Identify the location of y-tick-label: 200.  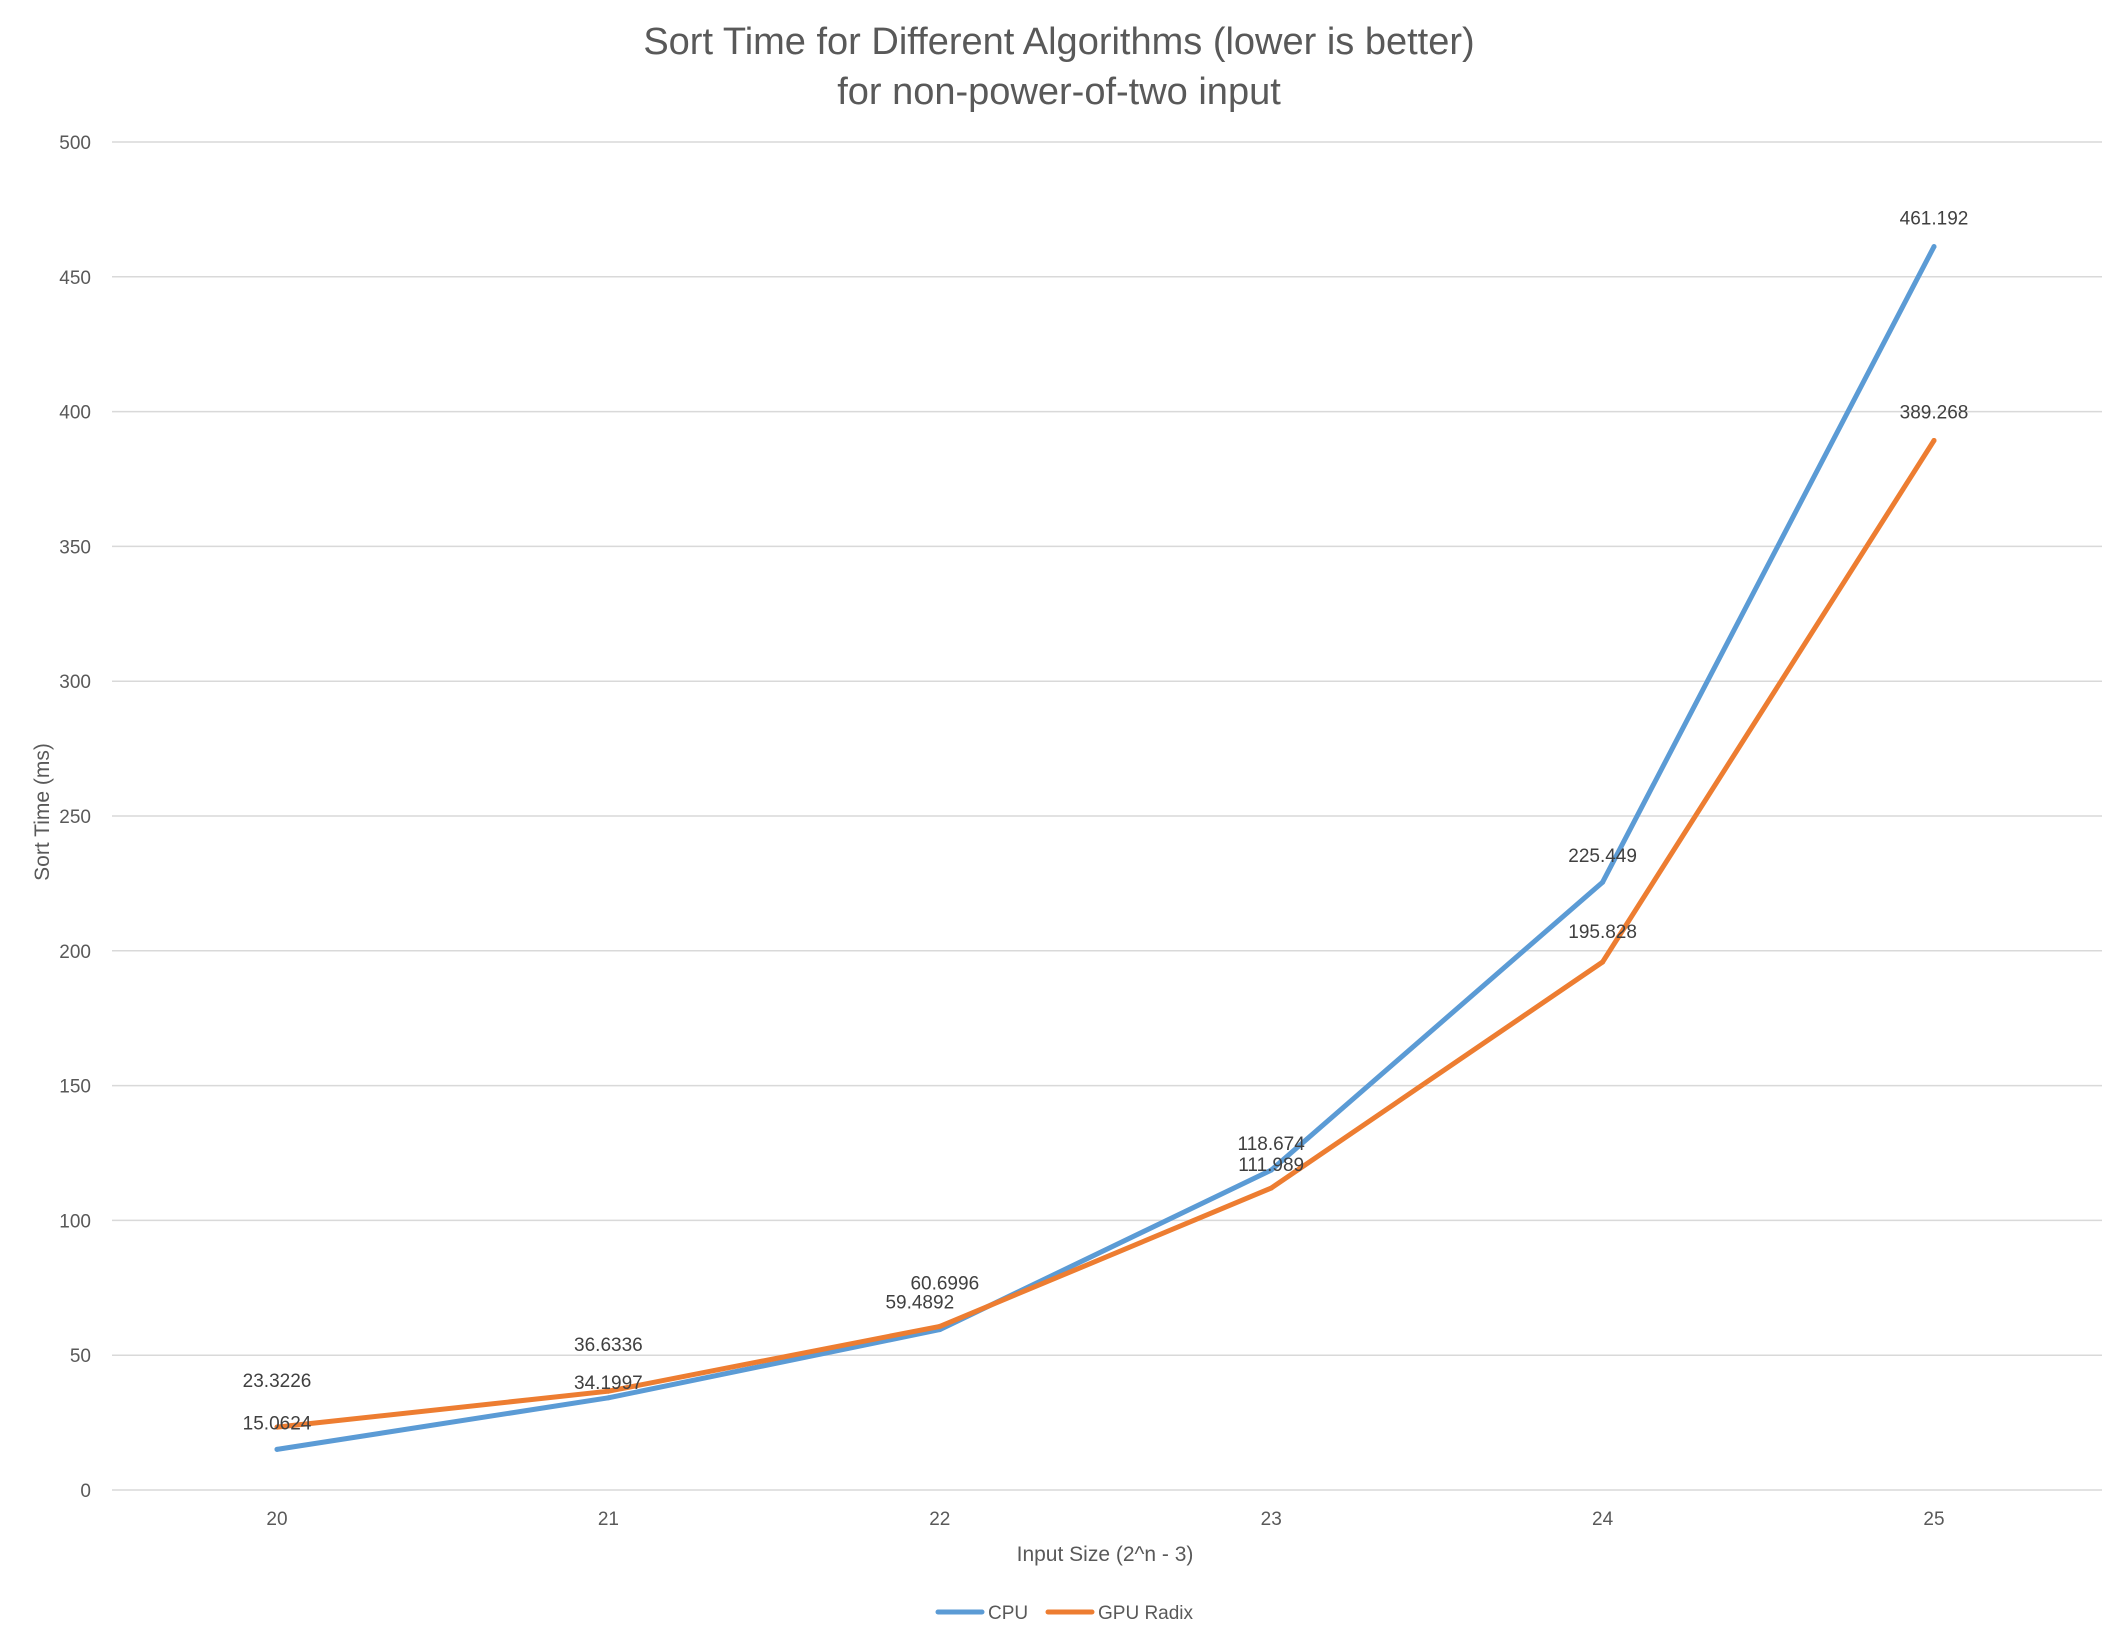
(75, 952).